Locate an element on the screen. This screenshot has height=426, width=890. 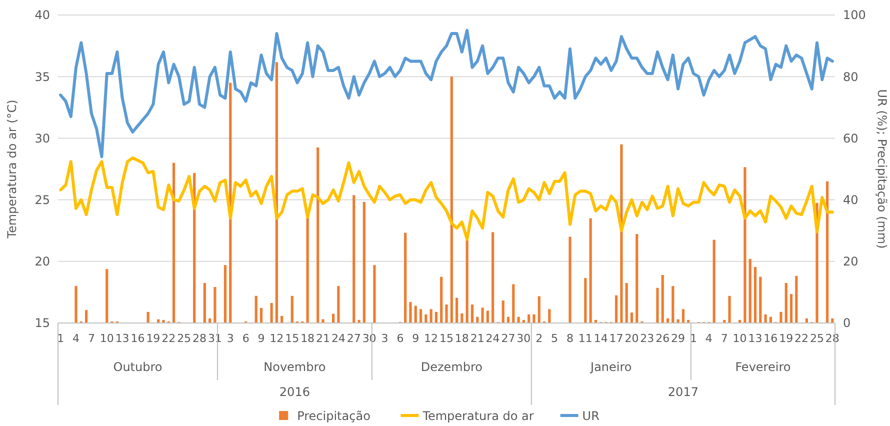
x-tick-label: 20 is located at coordinates (631, 338).